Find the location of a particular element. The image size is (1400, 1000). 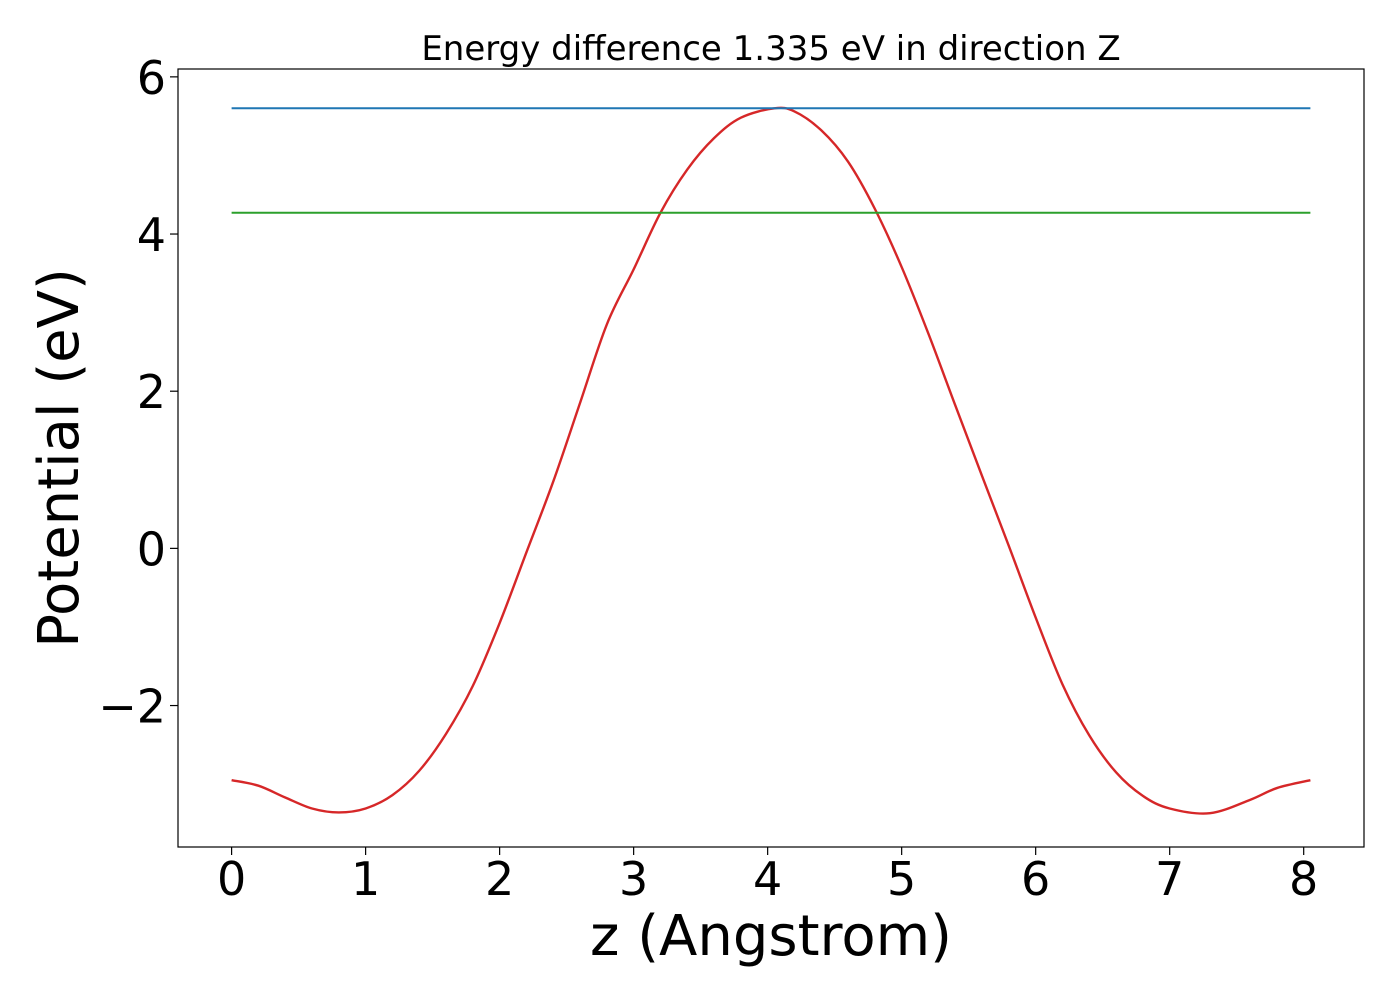

y-tick-label: 2 is located at coordinates (151, 392).